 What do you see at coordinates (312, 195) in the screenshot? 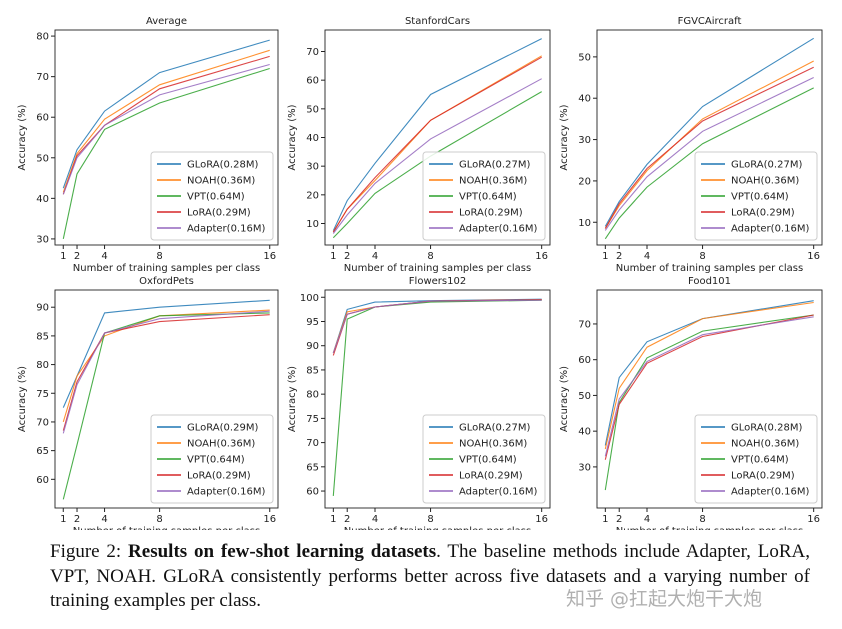
I see `y-tick-label: 20` at bounding box center [312, 195].